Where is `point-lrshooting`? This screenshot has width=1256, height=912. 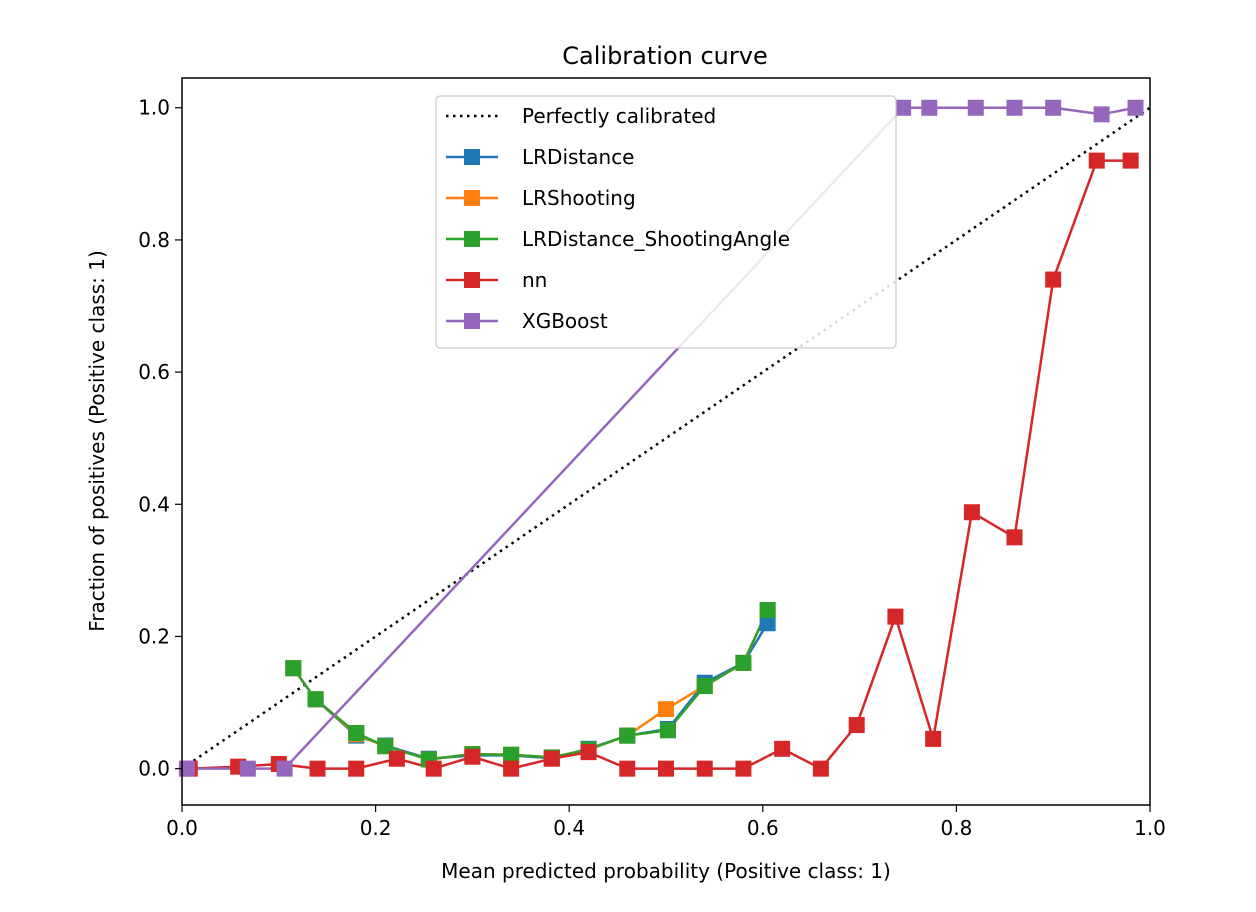
point-lrshooting is located at coordinates (666, 709).